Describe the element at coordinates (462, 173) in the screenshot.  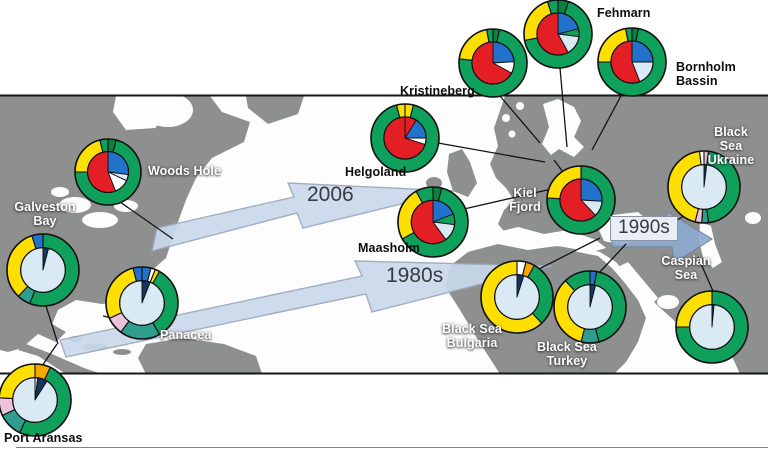
I see `landmass-britain` at that location.